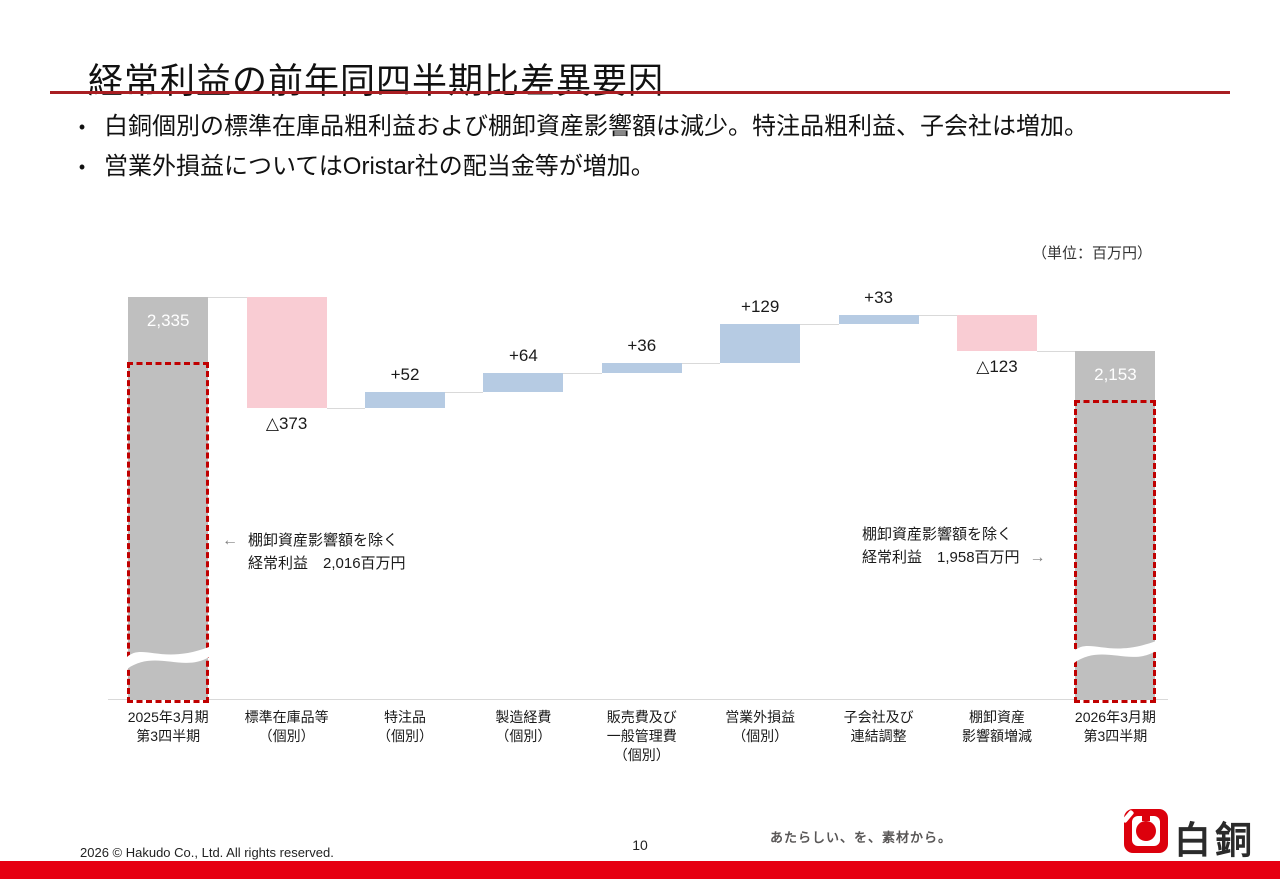 The width and height of the screenshot is (1280, 886). Describe the element at coordinates (405, 726) in the screenshot. I see `category-label: 特注品 （個別）` at that location.